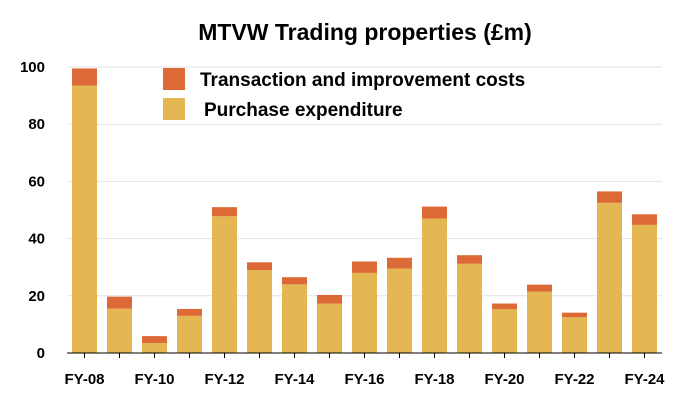 The height and width of the screenshot is (405, 700). I want to click on y-tick-label: 40, so click(36, 239).